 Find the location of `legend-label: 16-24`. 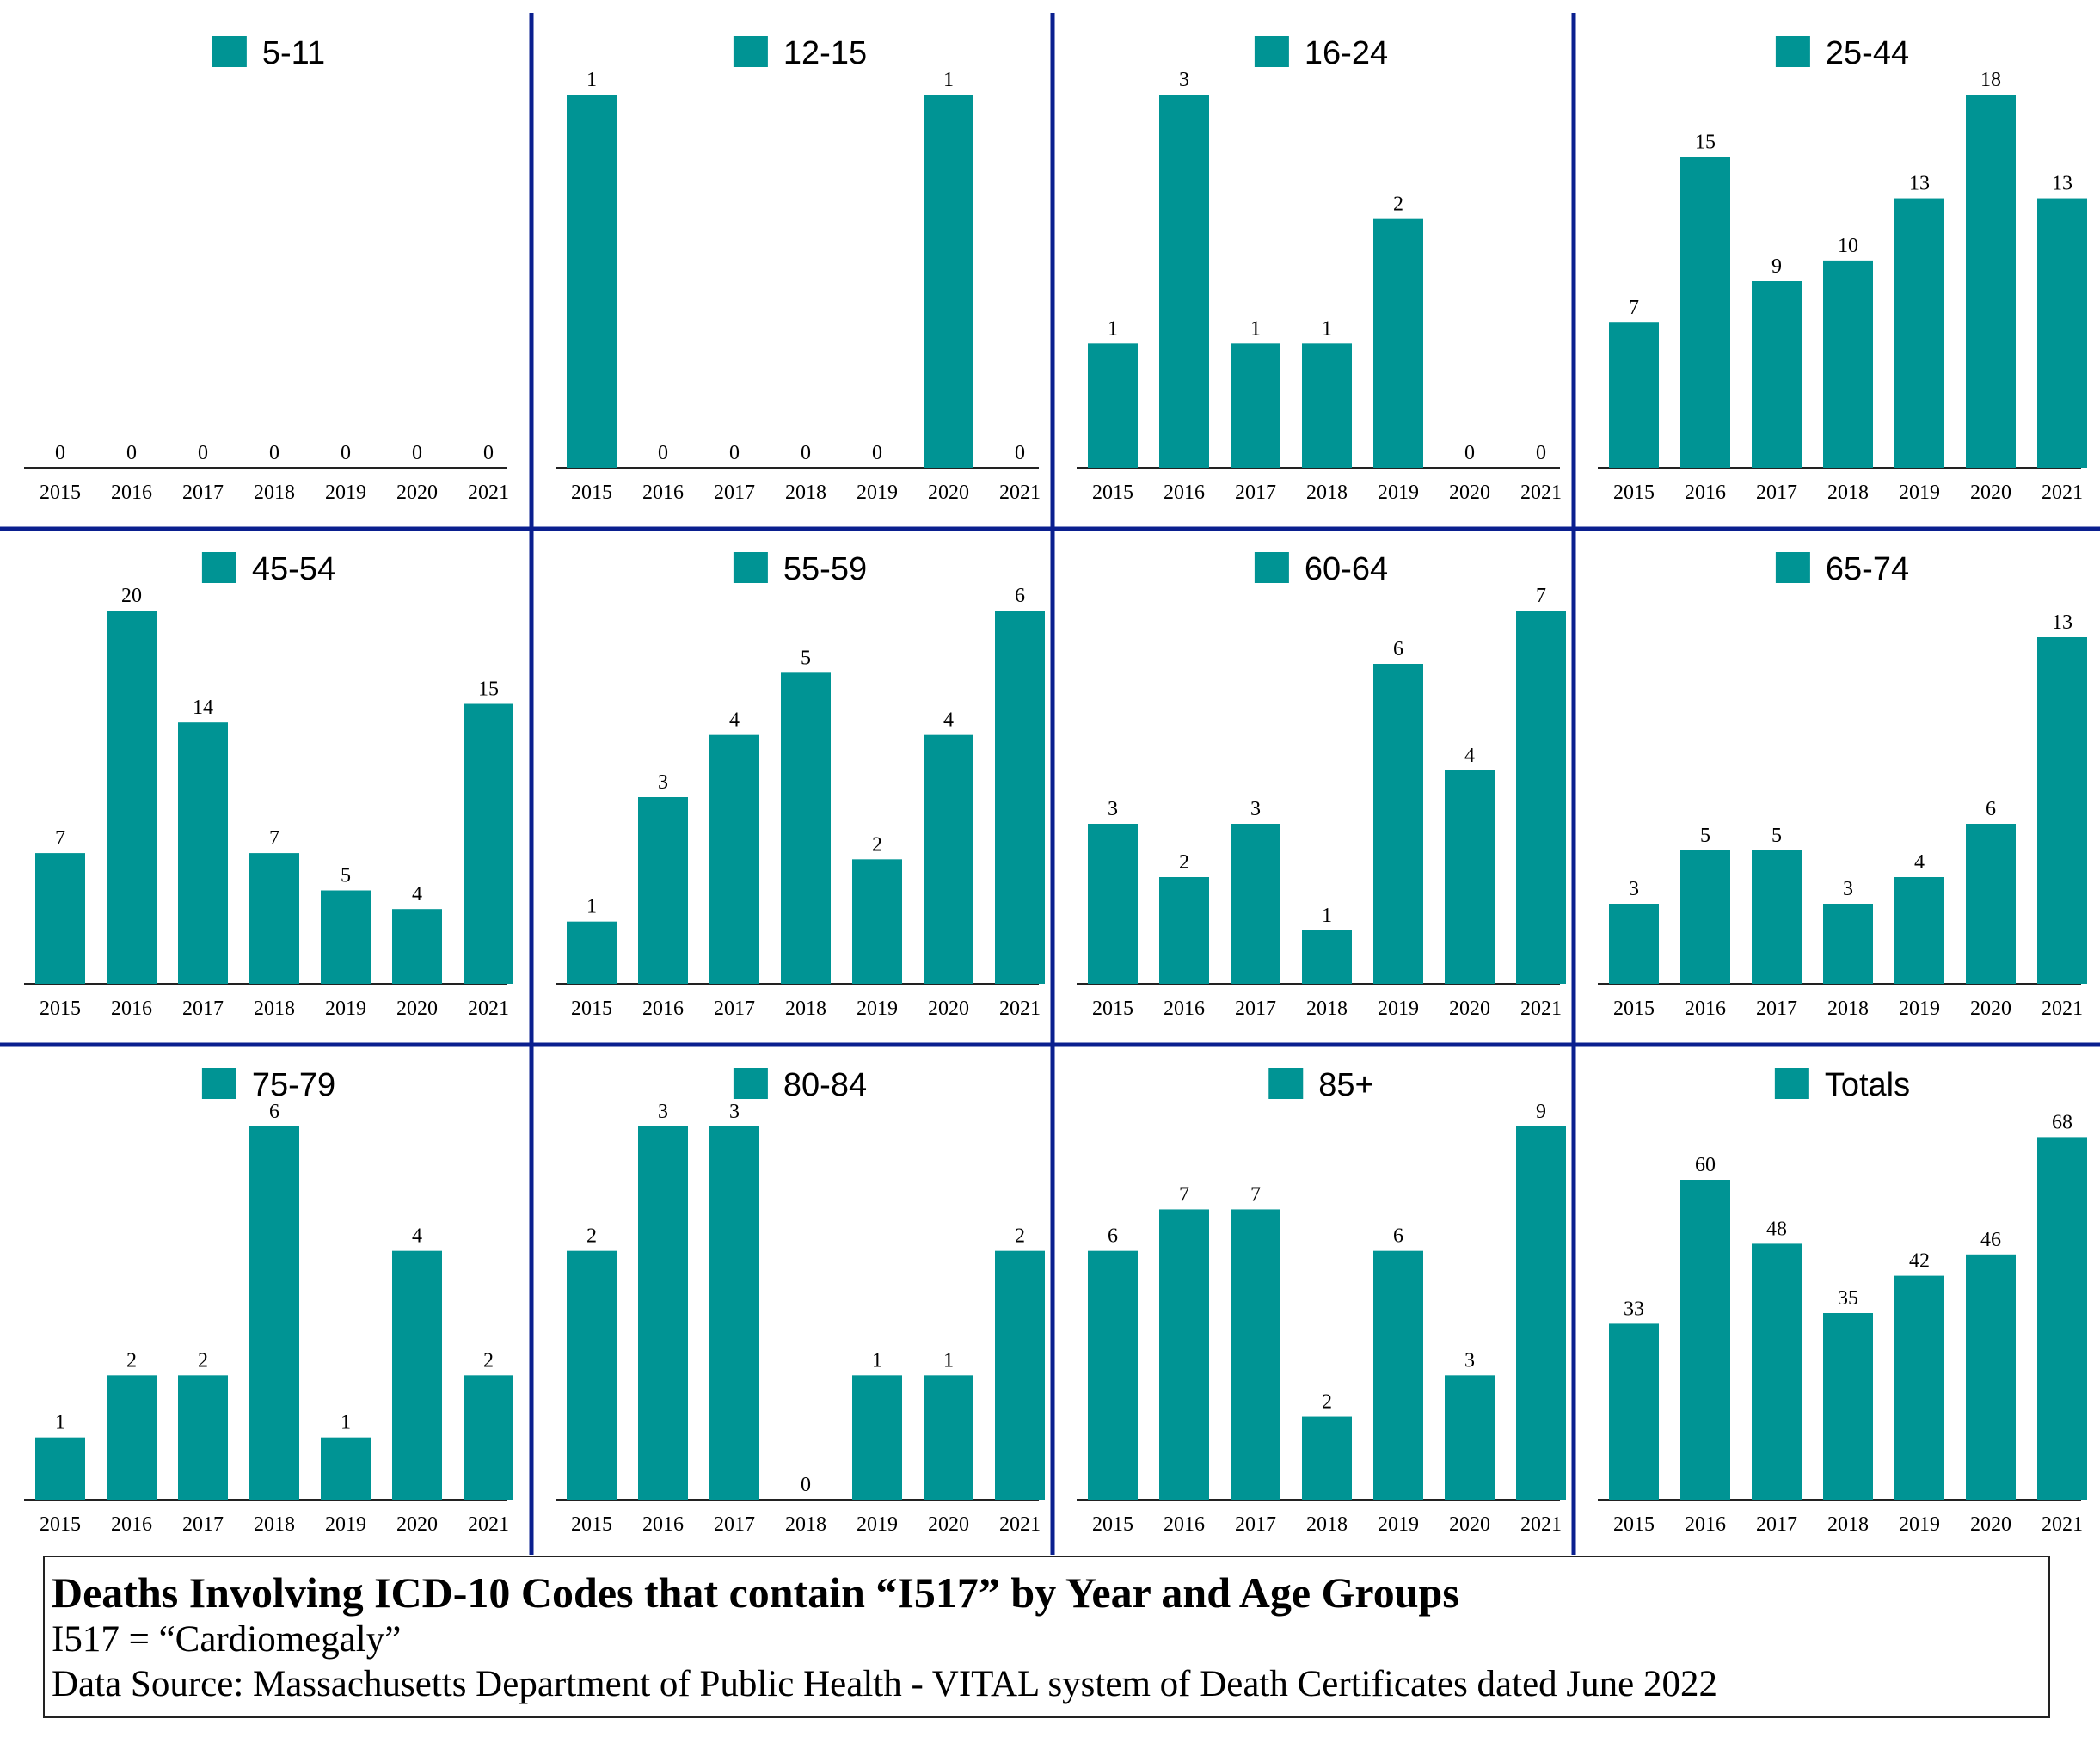

legend-label: 16-24 is located at coordinates (1346, 53).